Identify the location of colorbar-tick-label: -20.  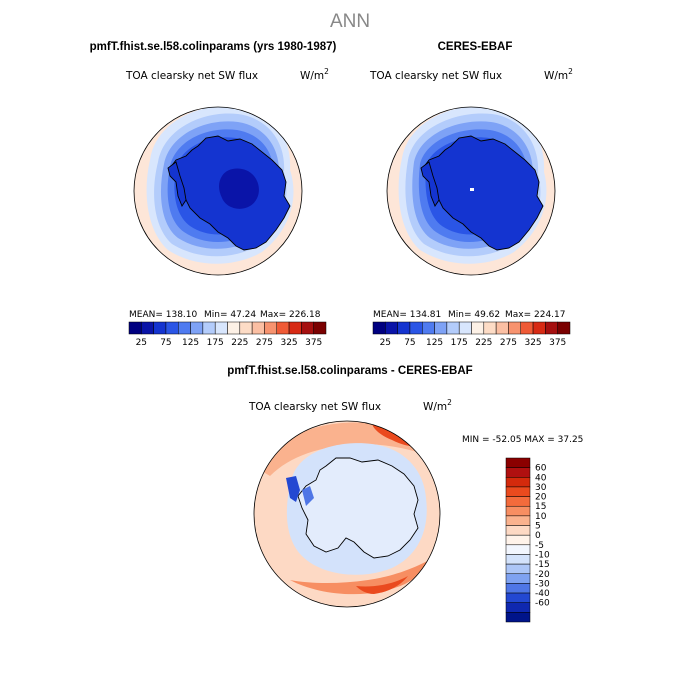
(542, 575).